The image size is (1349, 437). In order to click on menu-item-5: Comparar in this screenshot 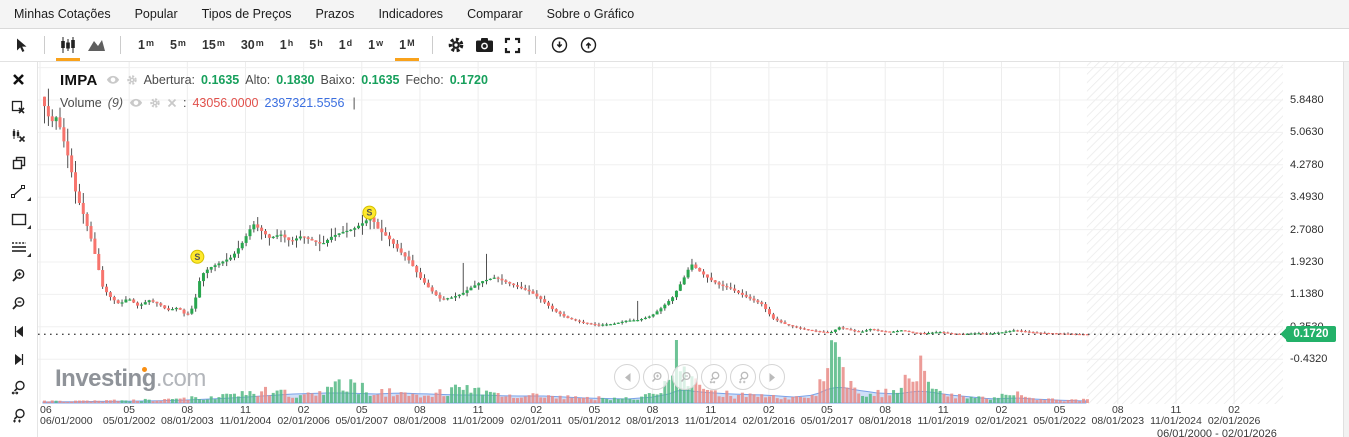, I will do `click(495, 14)`.